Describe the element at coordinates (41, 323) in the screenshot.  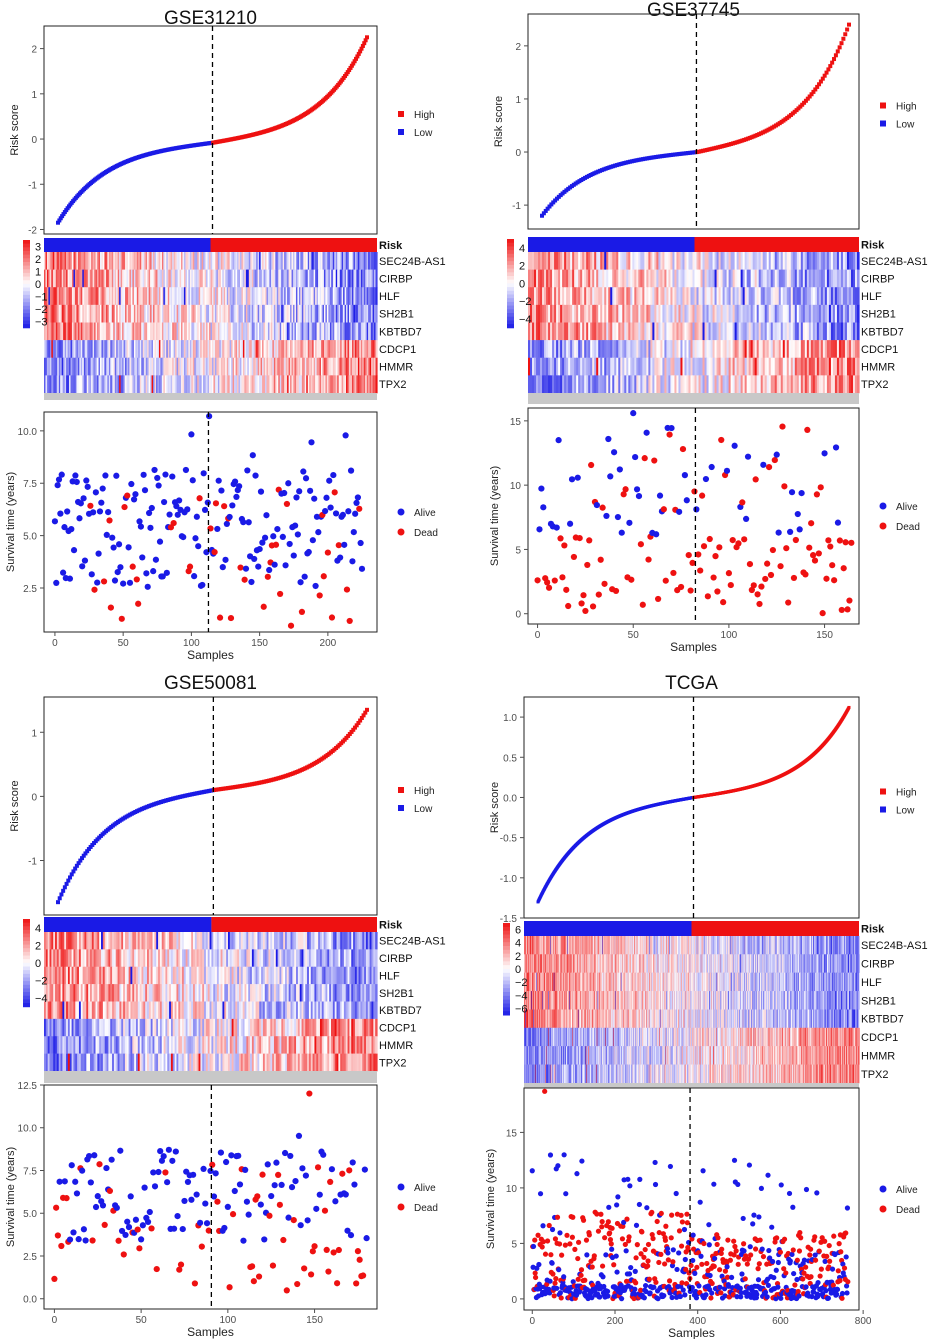
I see `legend-tick-label: −3` at that location.